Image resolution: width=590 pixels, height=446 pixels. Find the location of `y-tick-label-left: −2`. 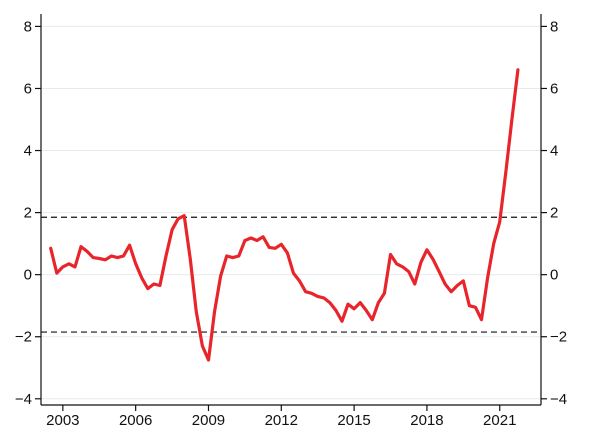

y-tick-label-left: −2 is located at coordinates (23, 337).